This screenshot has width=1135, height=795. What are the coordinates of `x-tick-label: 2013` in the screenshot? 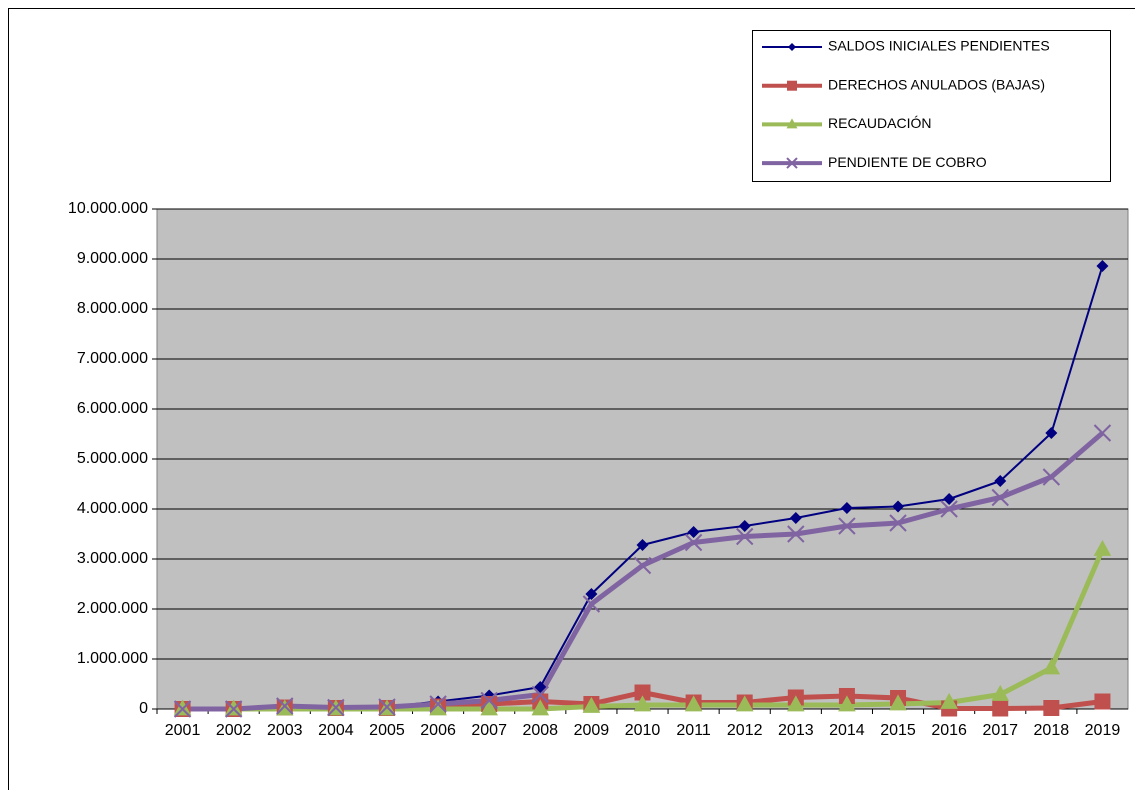 It's located at (796, 730).